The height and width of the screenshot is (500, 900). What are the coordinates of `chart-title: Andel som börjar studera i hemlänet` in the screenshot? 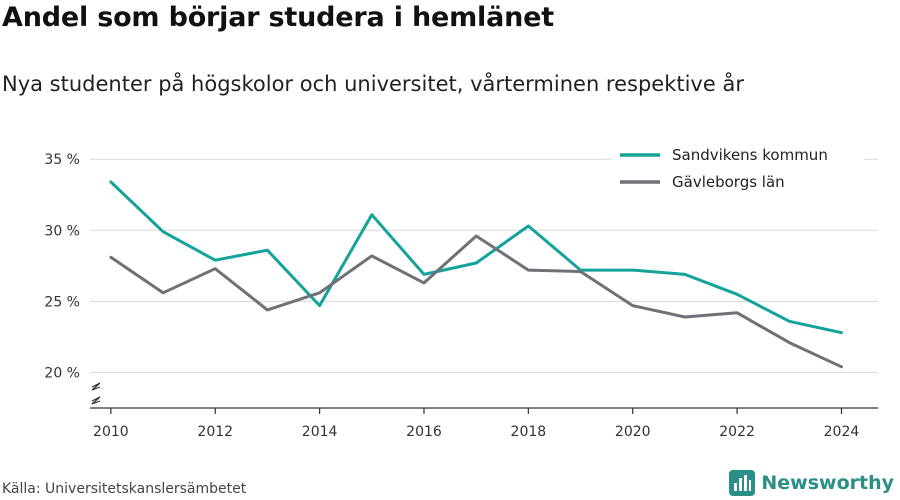 It's located at (278, 17).